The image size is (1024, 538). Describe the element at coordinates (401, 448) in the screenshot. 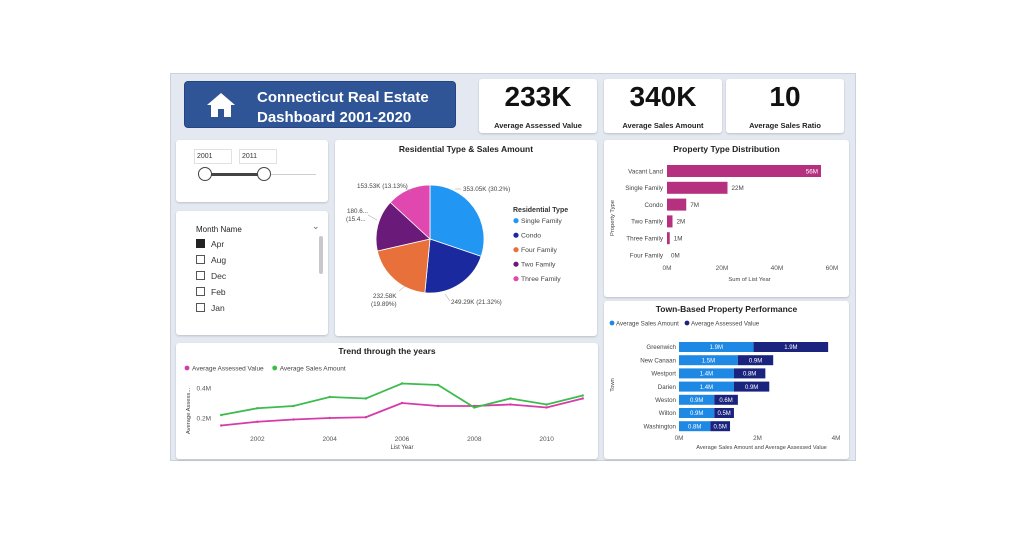

I see `x-axis-label: List Year` at that location.